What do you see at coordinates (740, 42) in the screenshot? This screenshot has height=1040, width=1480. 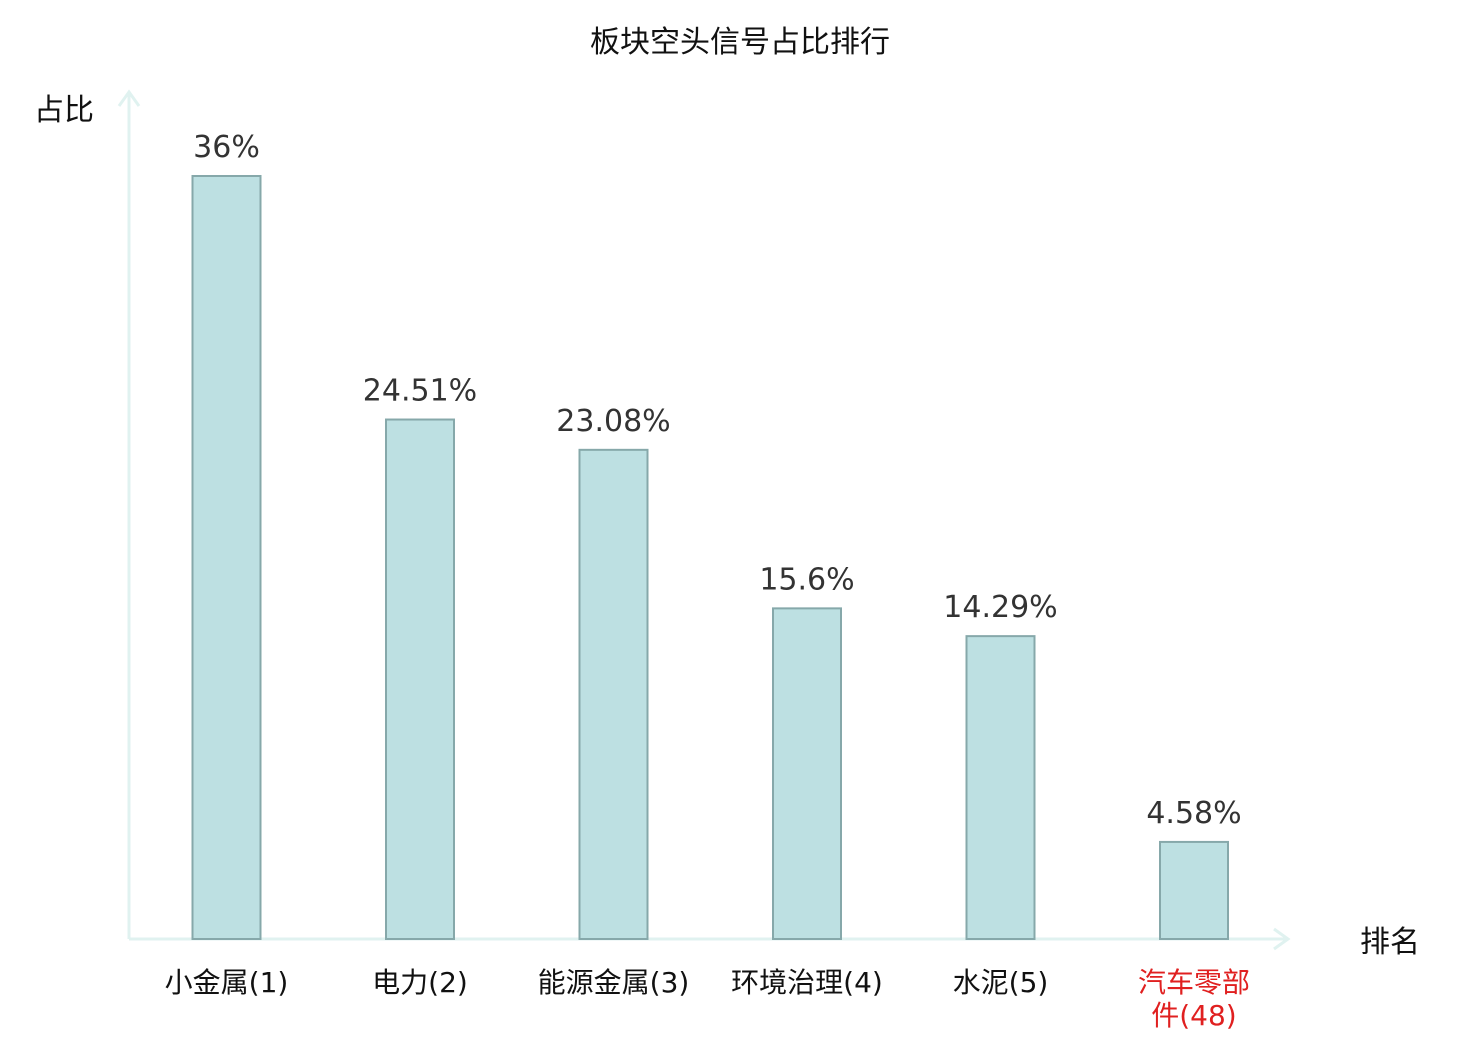 I see `chart-title: 板块空头信号占比排行` at bounding box center [740, 42].